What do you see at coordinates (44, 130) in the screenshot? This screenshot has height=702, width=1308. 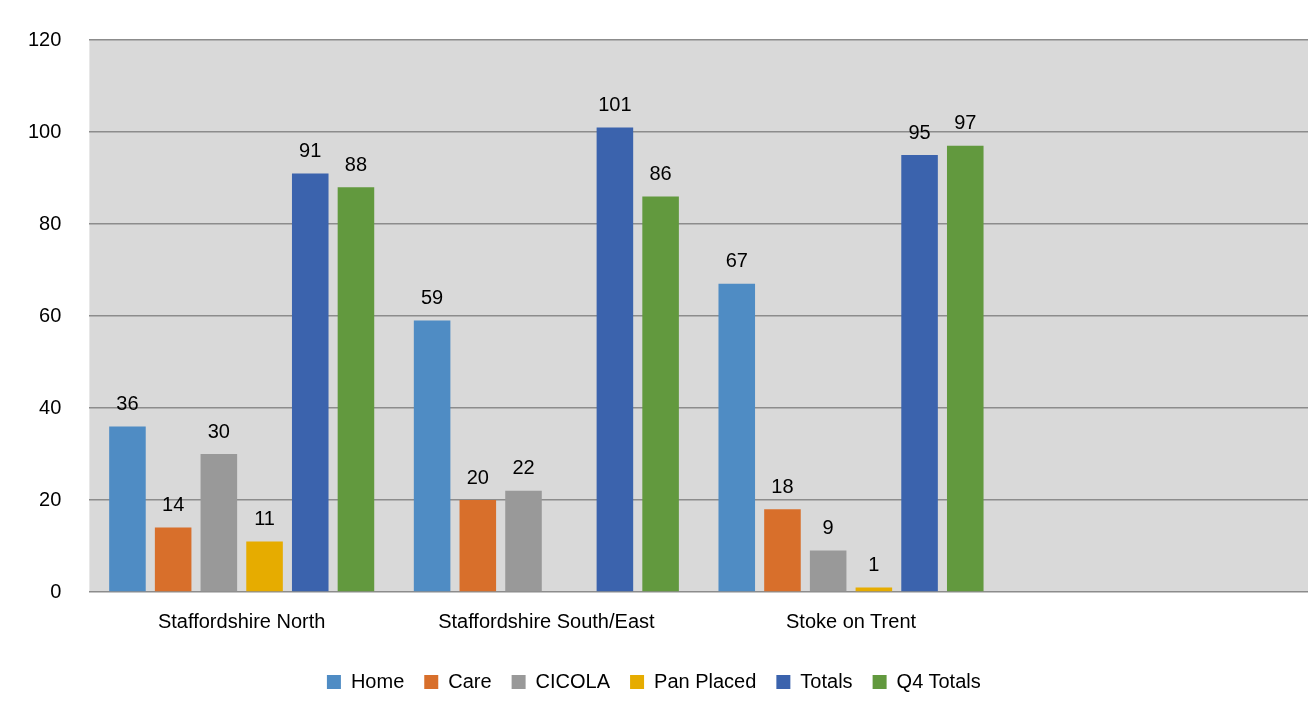 I see `y-tick-label: 100` at bounding box center [44, 130].